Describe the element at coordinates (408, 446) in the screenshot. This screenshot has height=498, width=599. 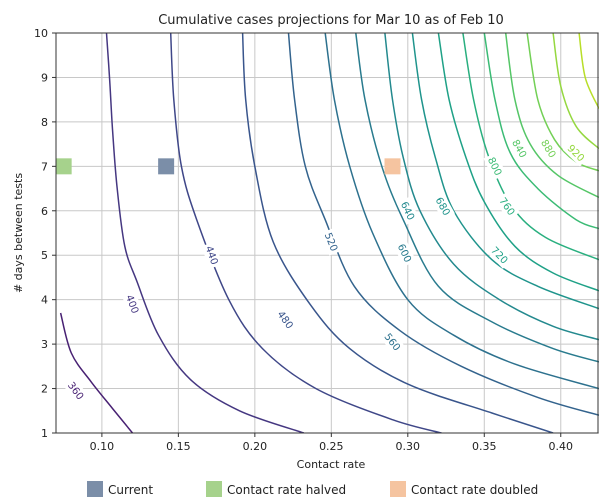
I see `x-tick-label: 0.30` at that location.